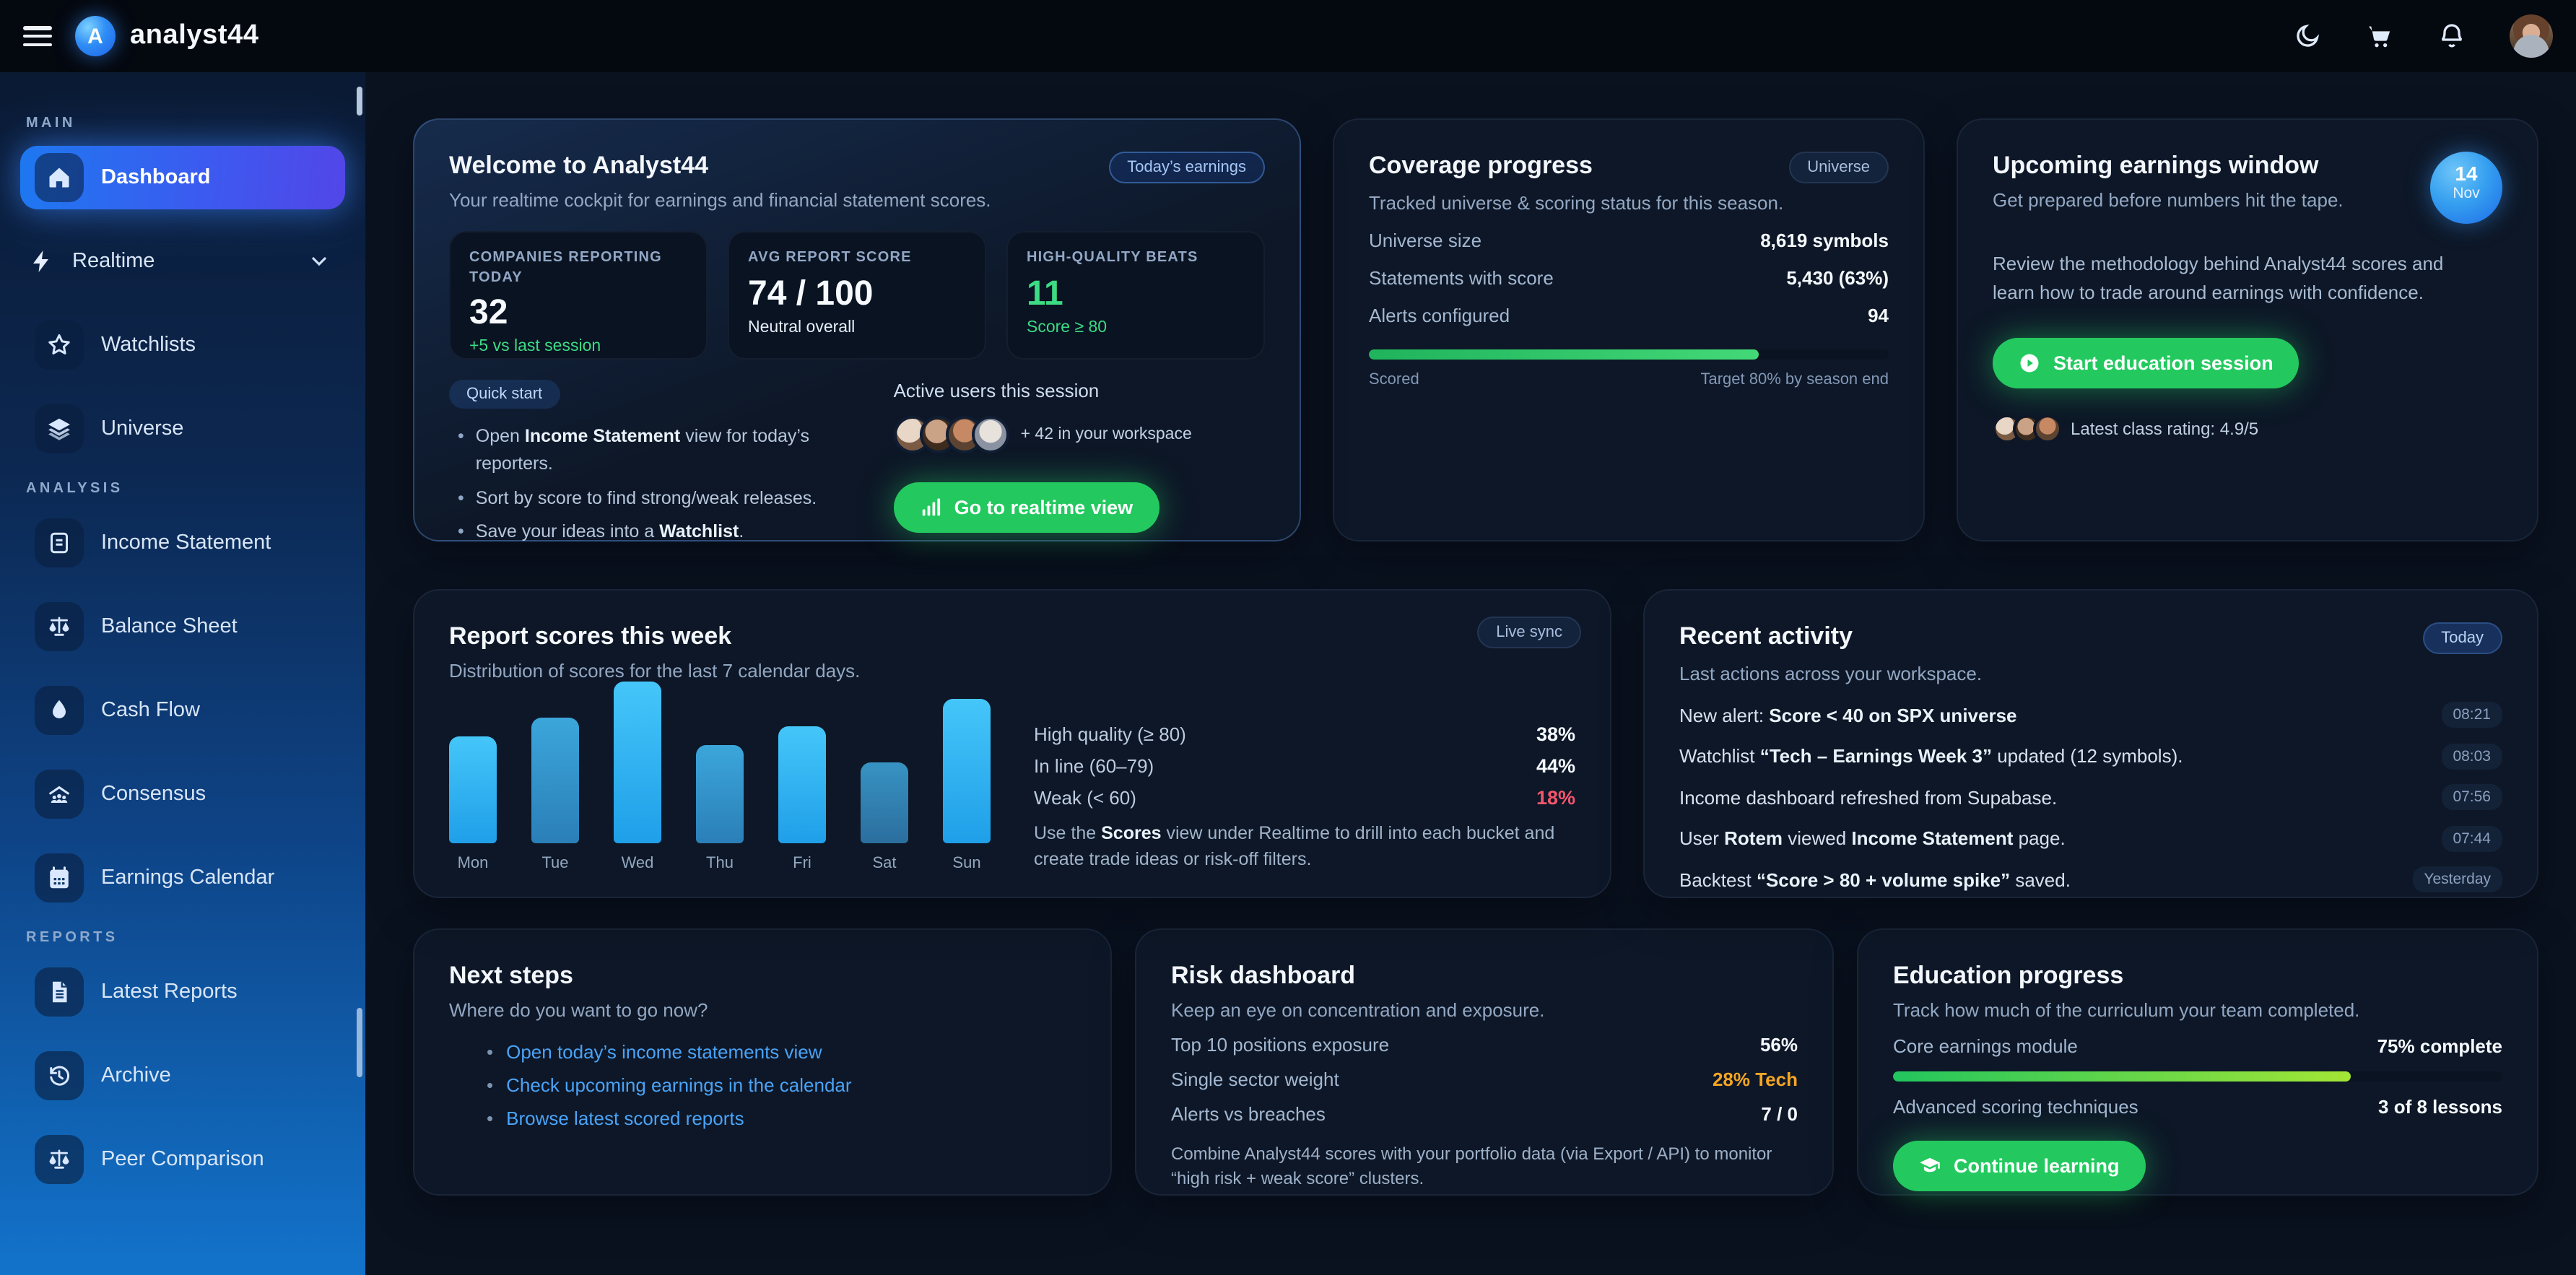 The width and height of the screenshot is (2576, 1275). Describe the element at coordinates (359, 101) in the screenshot. I see `sidebar-scrollbar-top` at that location.